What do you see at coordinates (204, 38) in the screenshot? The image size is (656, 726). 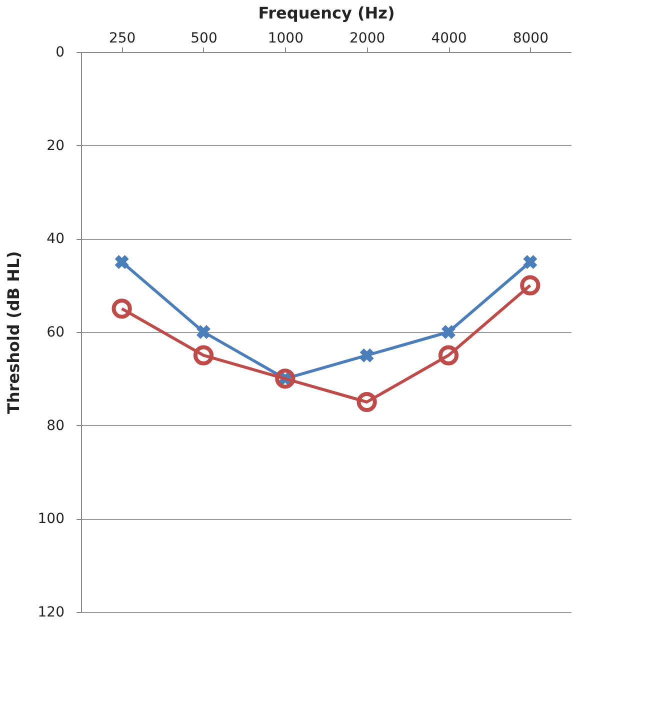 I see `x-tick-label: 500` at bounding box center [204, 38].